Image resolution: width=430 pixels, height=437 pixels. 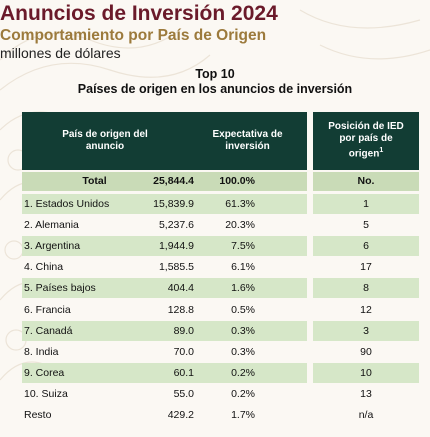 I want to click on row-main-cell: 3. Argentina 1,944.9 7.5%, so click(x=164, y=246).